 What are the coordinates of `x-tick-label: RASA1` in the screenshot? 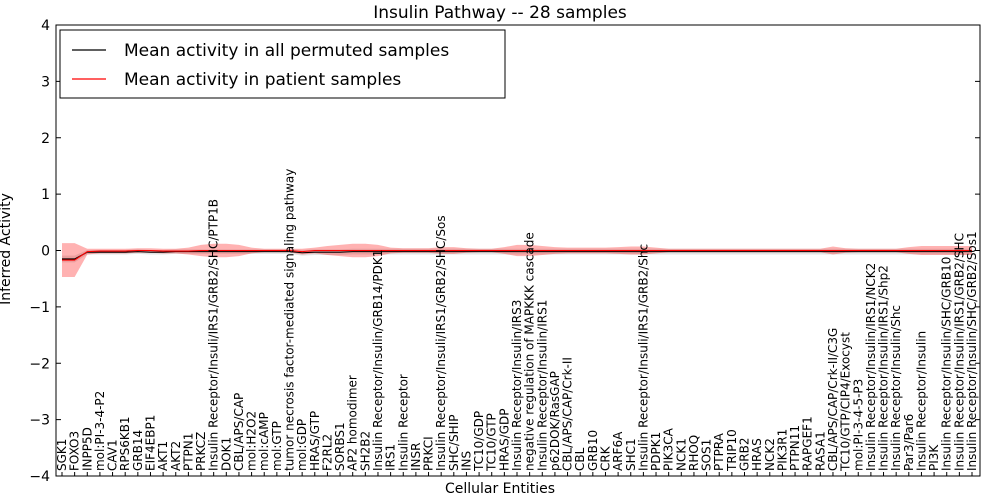 It's located at (820, 451).